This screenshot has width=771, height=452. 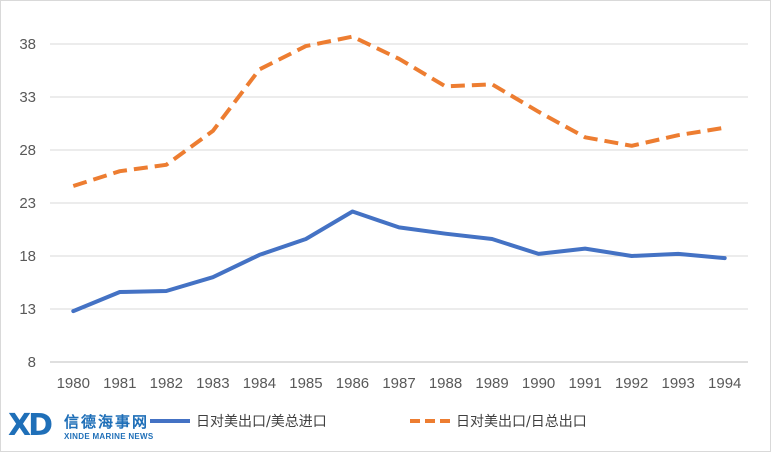 I want to click on x-tick-label: 1994, so click(x=724, y=383).